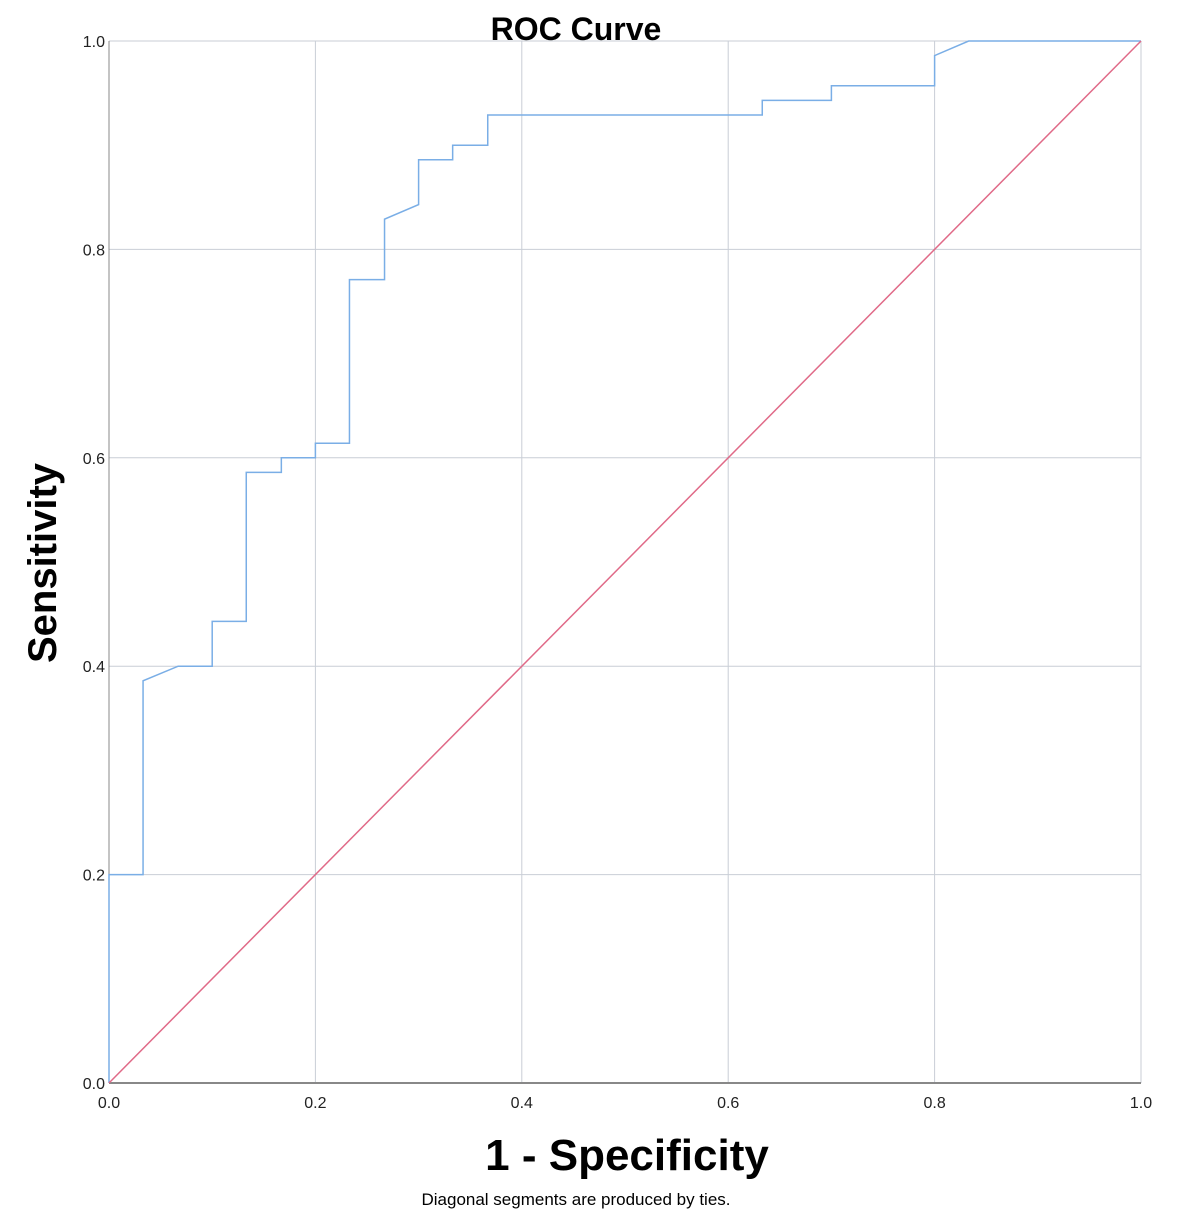 This screenshot has width=1190, height=1228. Describe the element at coordinates (94, 459) in the screenshot. I see `y-tick-label: 0.6` at that location.